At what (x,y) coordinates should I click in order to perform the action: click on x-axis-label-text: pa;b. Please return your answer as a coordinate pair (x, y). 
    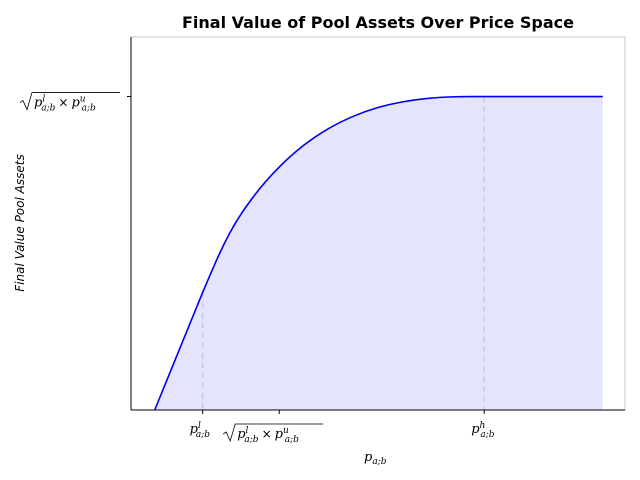
    Looking at the image, I should click on (375, 458).